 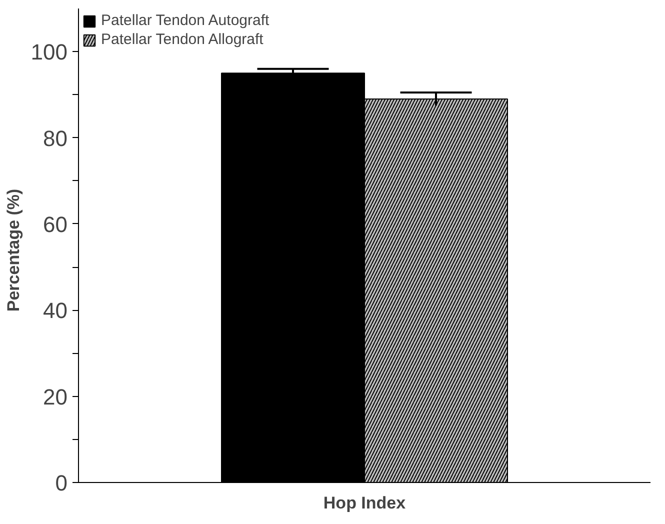 What do you see at coordinates (55, 311) in the screenshot?
I see `y-tick-label: 40` at bounding box center [55, 311].